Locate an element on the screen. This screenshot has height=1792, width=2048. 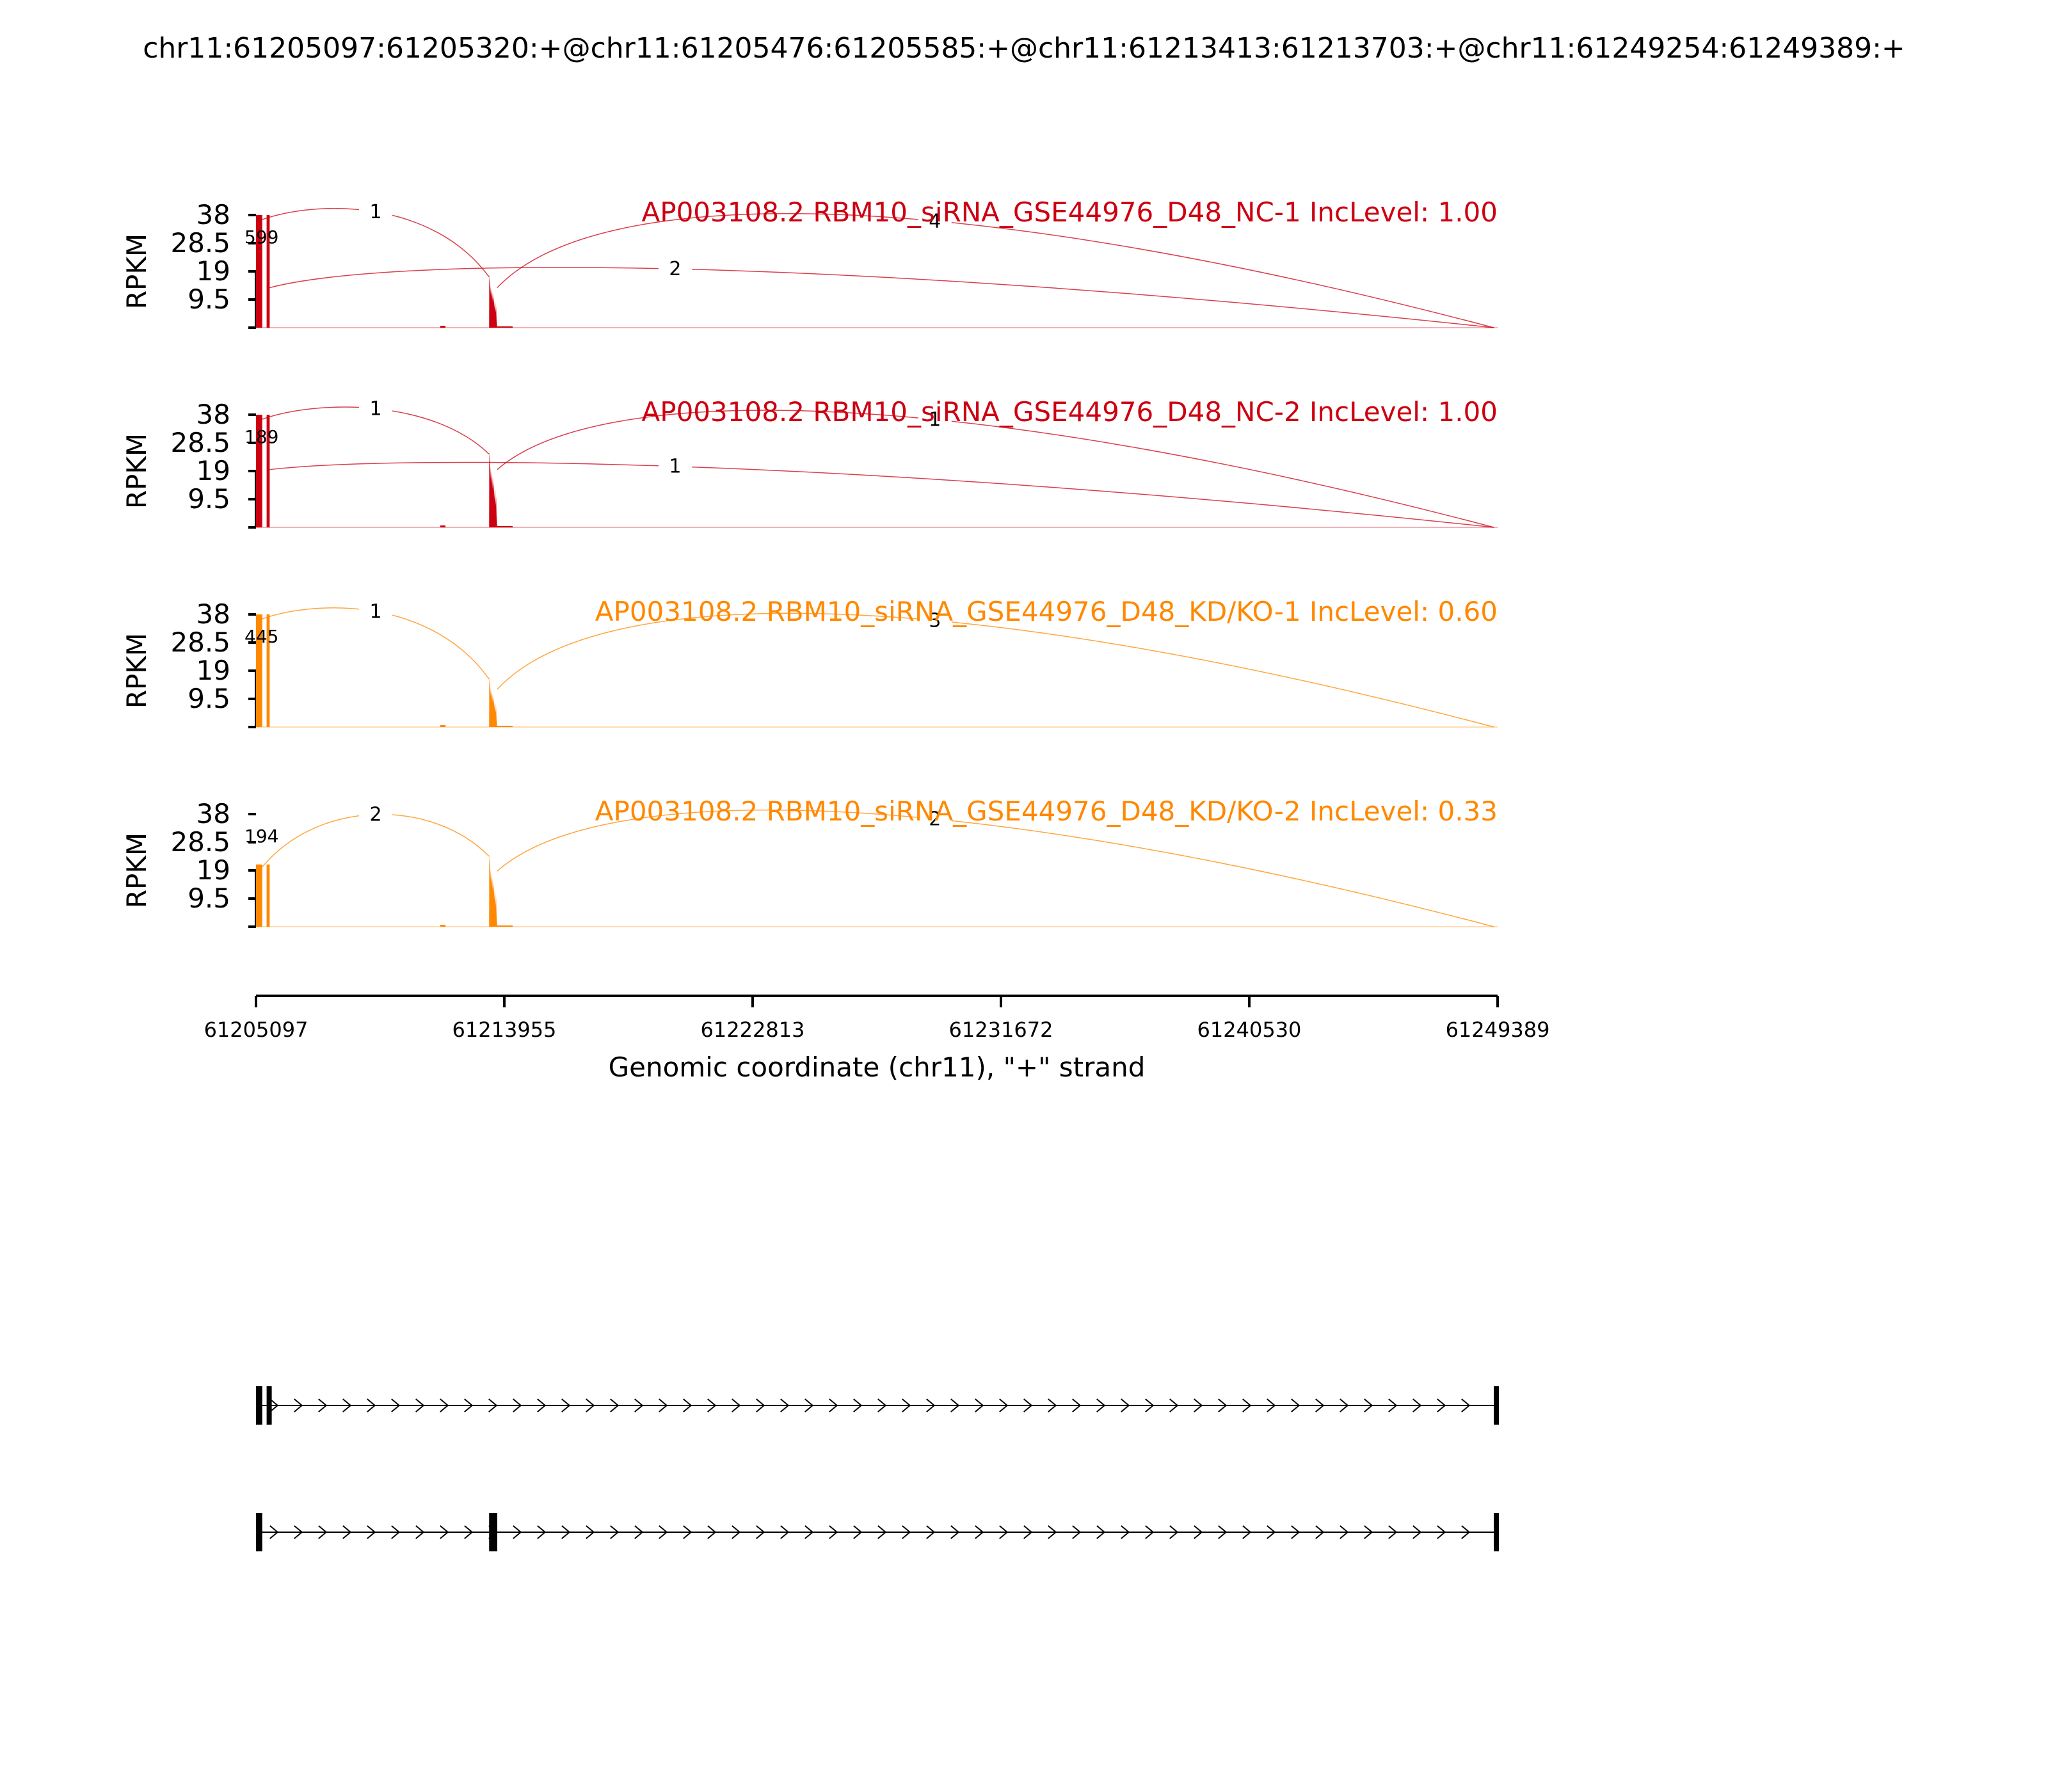
x-tick-label: 61222813 is located at coordinates (753, 1030).